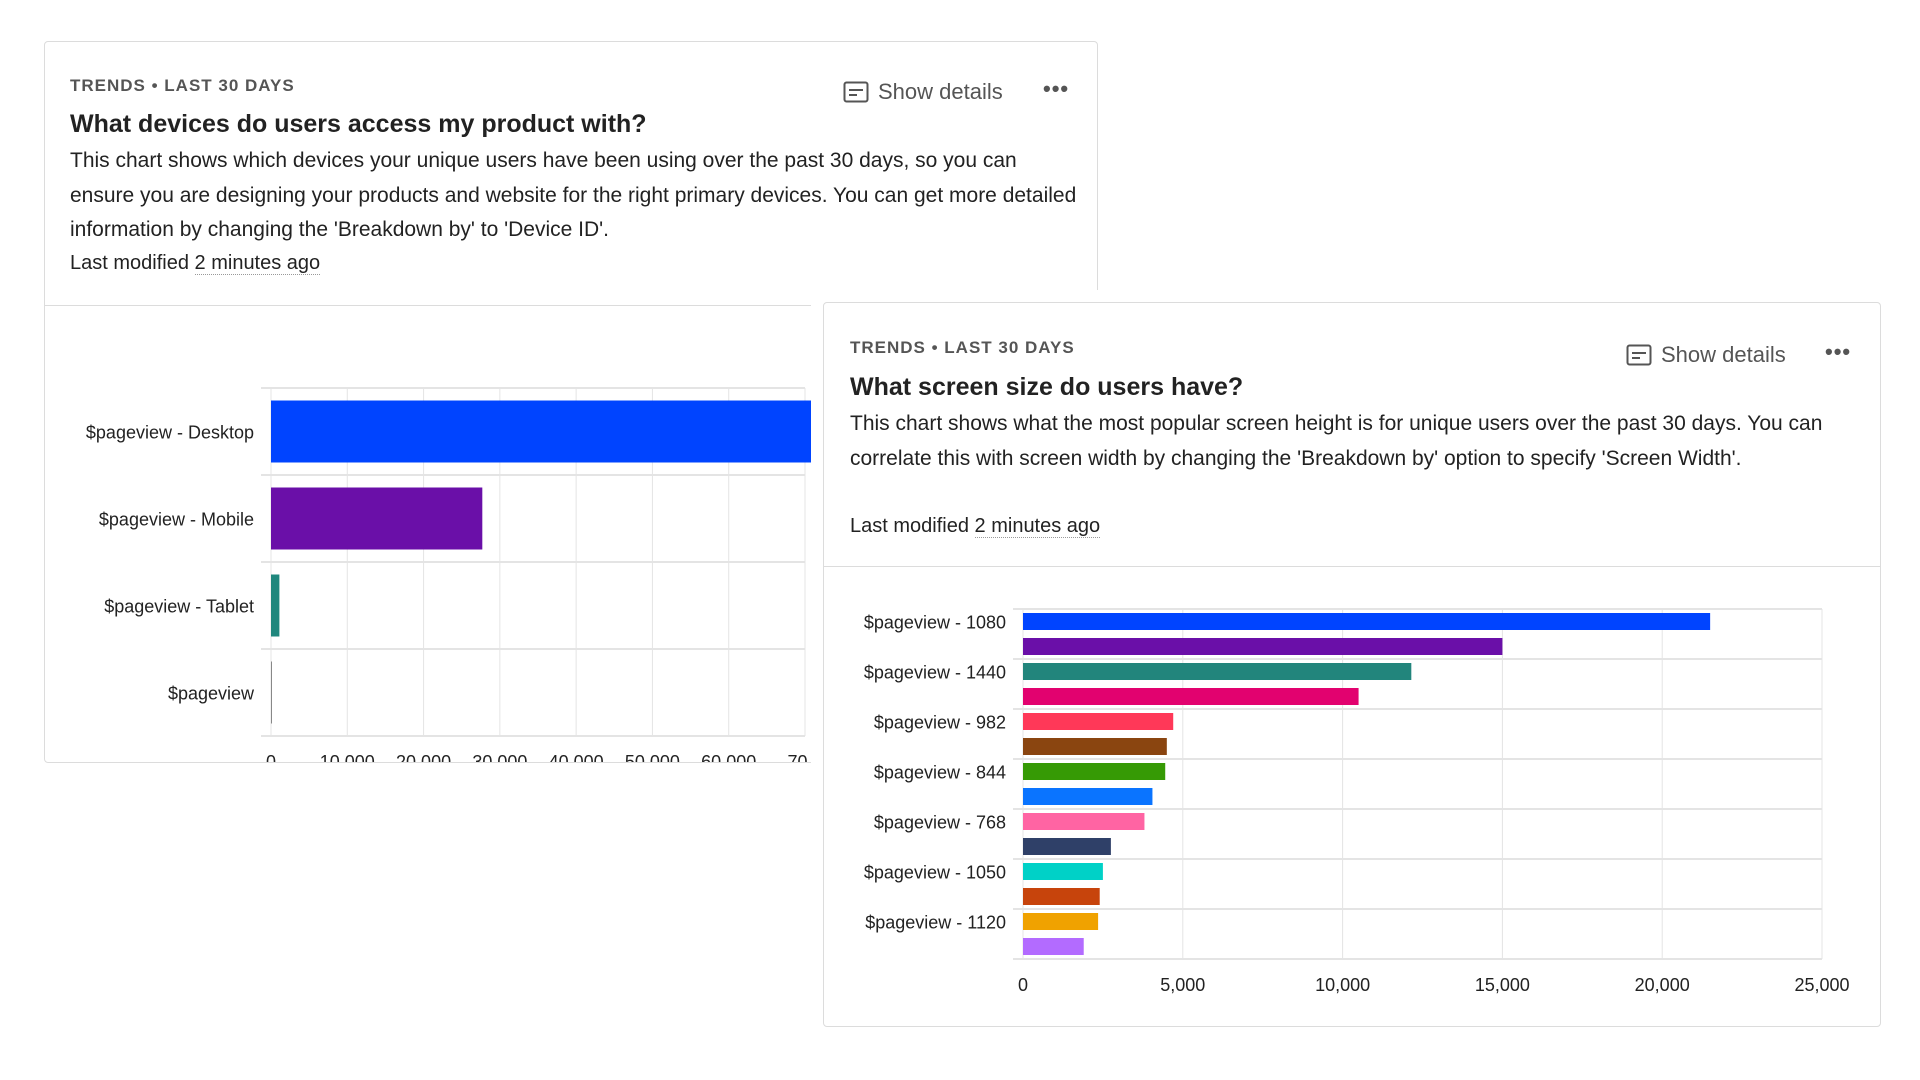 The height and width of the screenshot is (1080, 1920). What do you see at coordinates (1182, 985) in the screenshot?
I see `x-tick-label: 5,000` at bounding box center [1182, 985].